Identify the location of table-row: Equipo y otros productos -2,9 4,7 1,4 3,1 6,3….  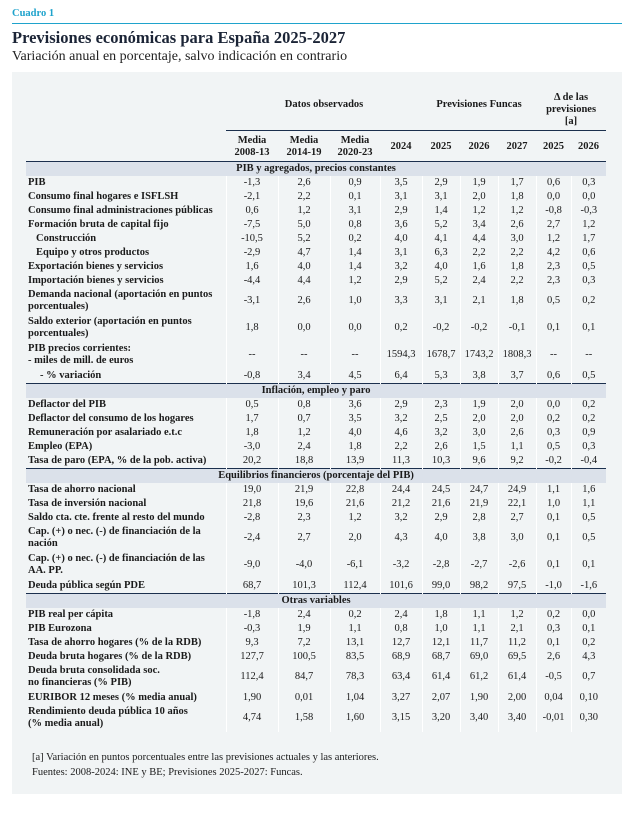
(316, 252).